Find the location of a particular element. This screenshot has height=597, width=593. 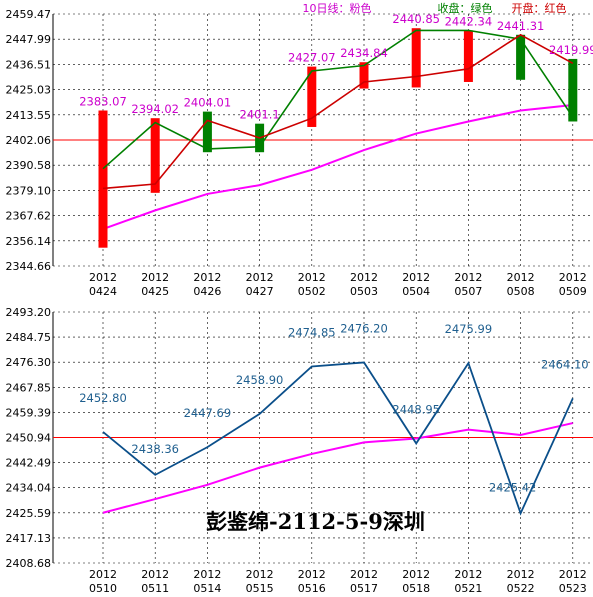

top-x-tick-date: 0504 is located at coordinates (416, 291).